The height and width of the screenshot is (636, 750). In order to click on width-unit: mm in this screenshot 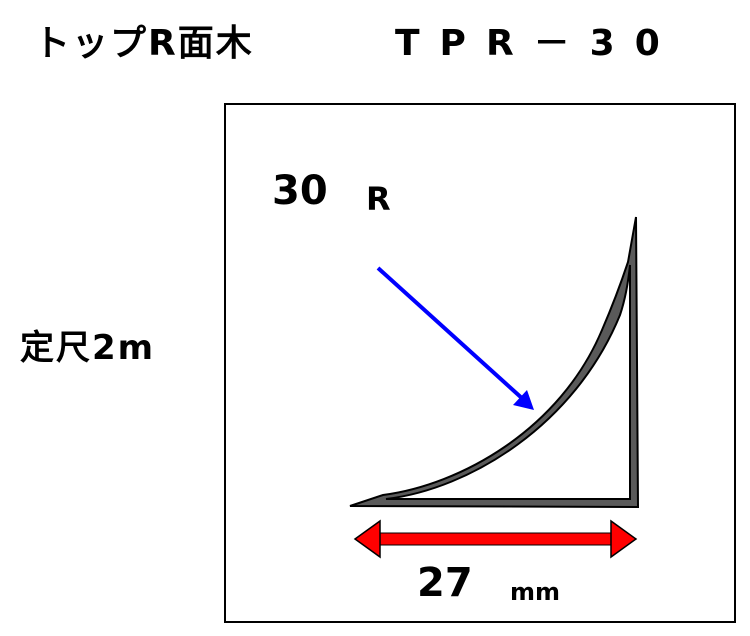, I will do `click(535, 592)`.